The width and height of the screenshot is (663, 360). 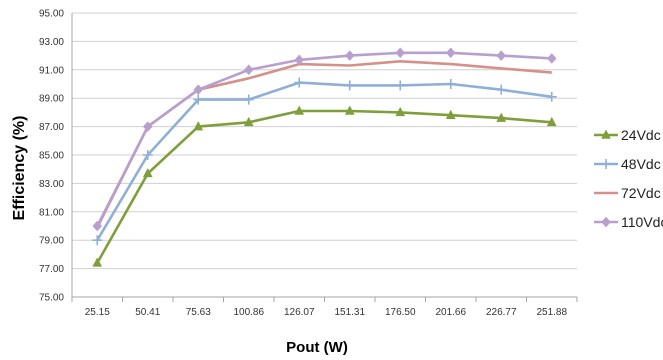 What do you see at coordinates (51, 14) in the screenshot?
I see `y-tick-label: 95.00` at bounding box center [51, 14].